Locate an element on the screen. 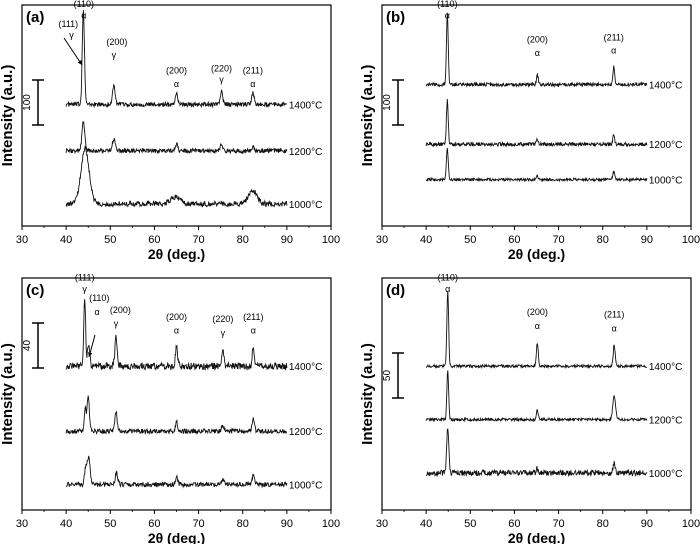 This screenshot has width=700, height=544. panel-label: (b) is located at coordinates (395, 17).